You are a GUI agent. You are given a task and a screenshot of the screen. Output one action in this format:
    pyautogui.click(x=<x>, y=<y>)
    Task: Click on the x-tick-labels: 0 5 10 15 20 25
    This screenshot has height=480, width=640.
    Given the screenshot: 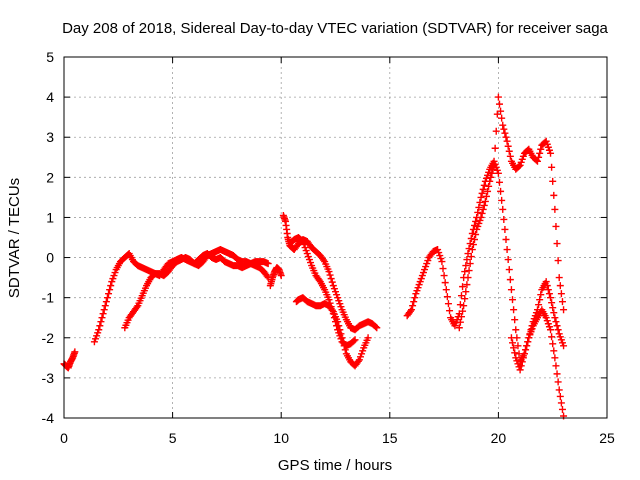 What is the action you would take?
    pyautogui.click(x=337, y=438)
    